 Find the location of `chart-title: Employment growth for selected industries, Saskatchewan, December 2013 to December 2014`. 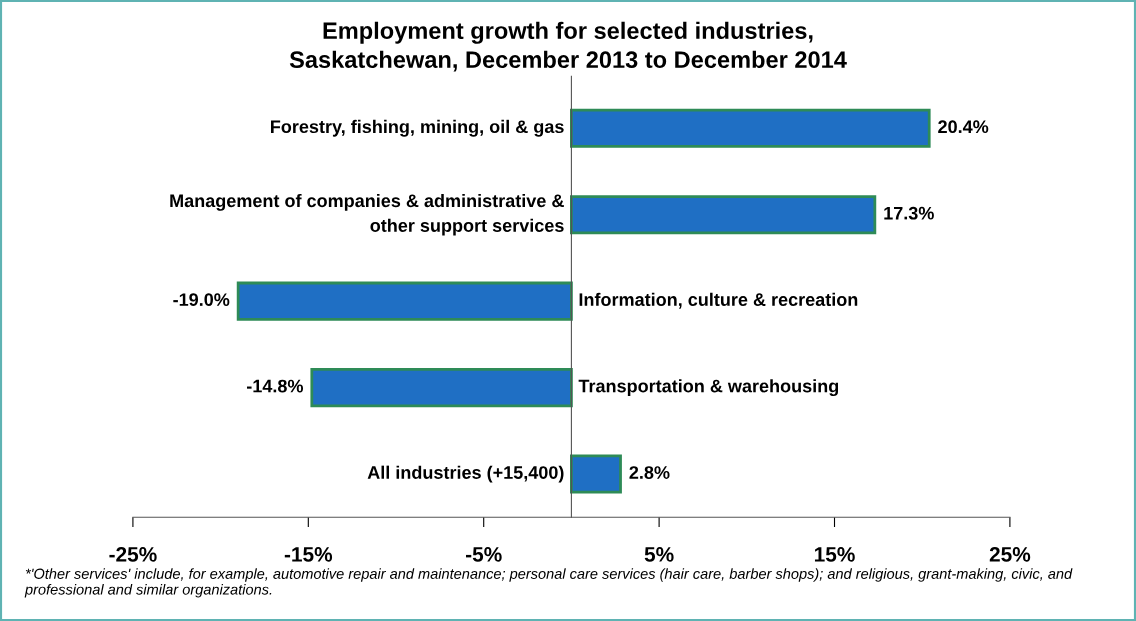

chart-title: Employment growth for selected industries, Saskatchewan, December 2013 to December 2014 is located at coordinates (568, 46).